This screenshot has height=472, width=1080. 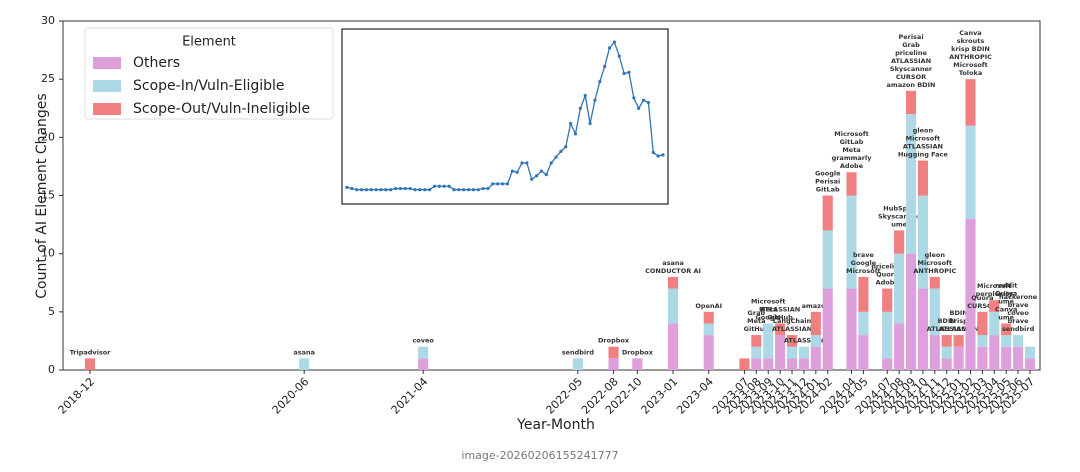 I want to click on logo-label: grammarly, so click(x=852, y=158).